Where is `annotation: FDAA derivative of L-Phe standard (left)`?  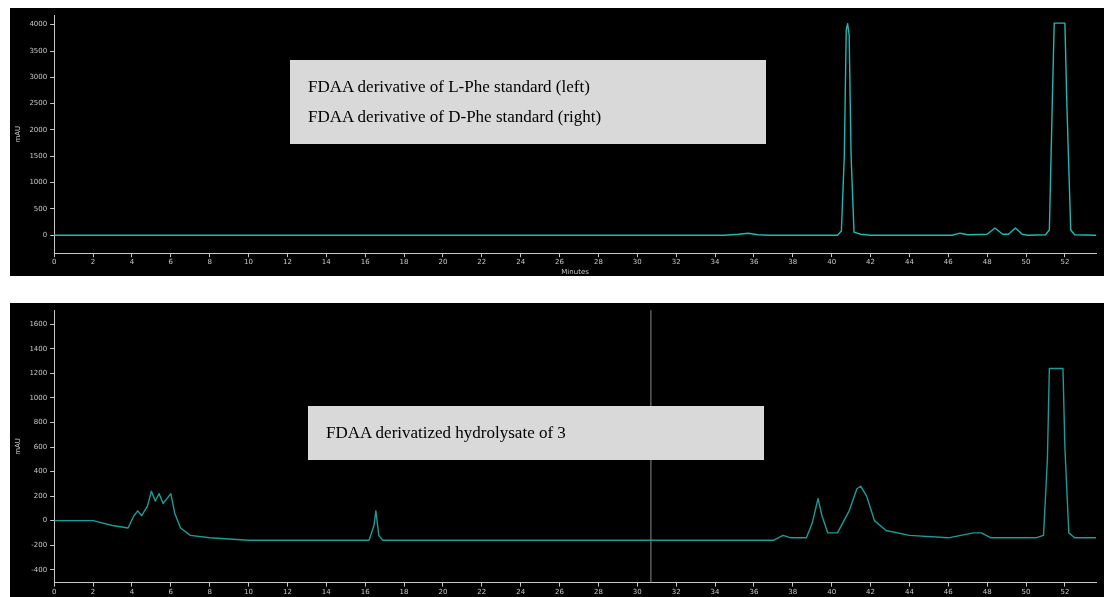
annotation: FDAA derivative of L-Phe standard (left) is located at coordinates (449, 87).